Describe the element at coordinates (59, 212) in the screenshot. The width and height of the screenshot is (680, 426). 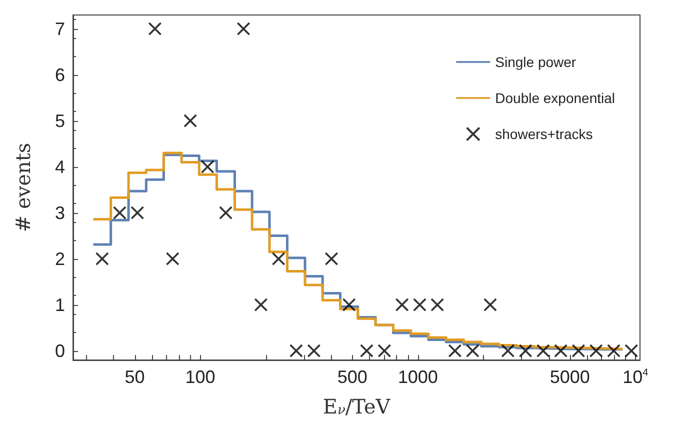
I see `y-tick-label: 3` at that location.